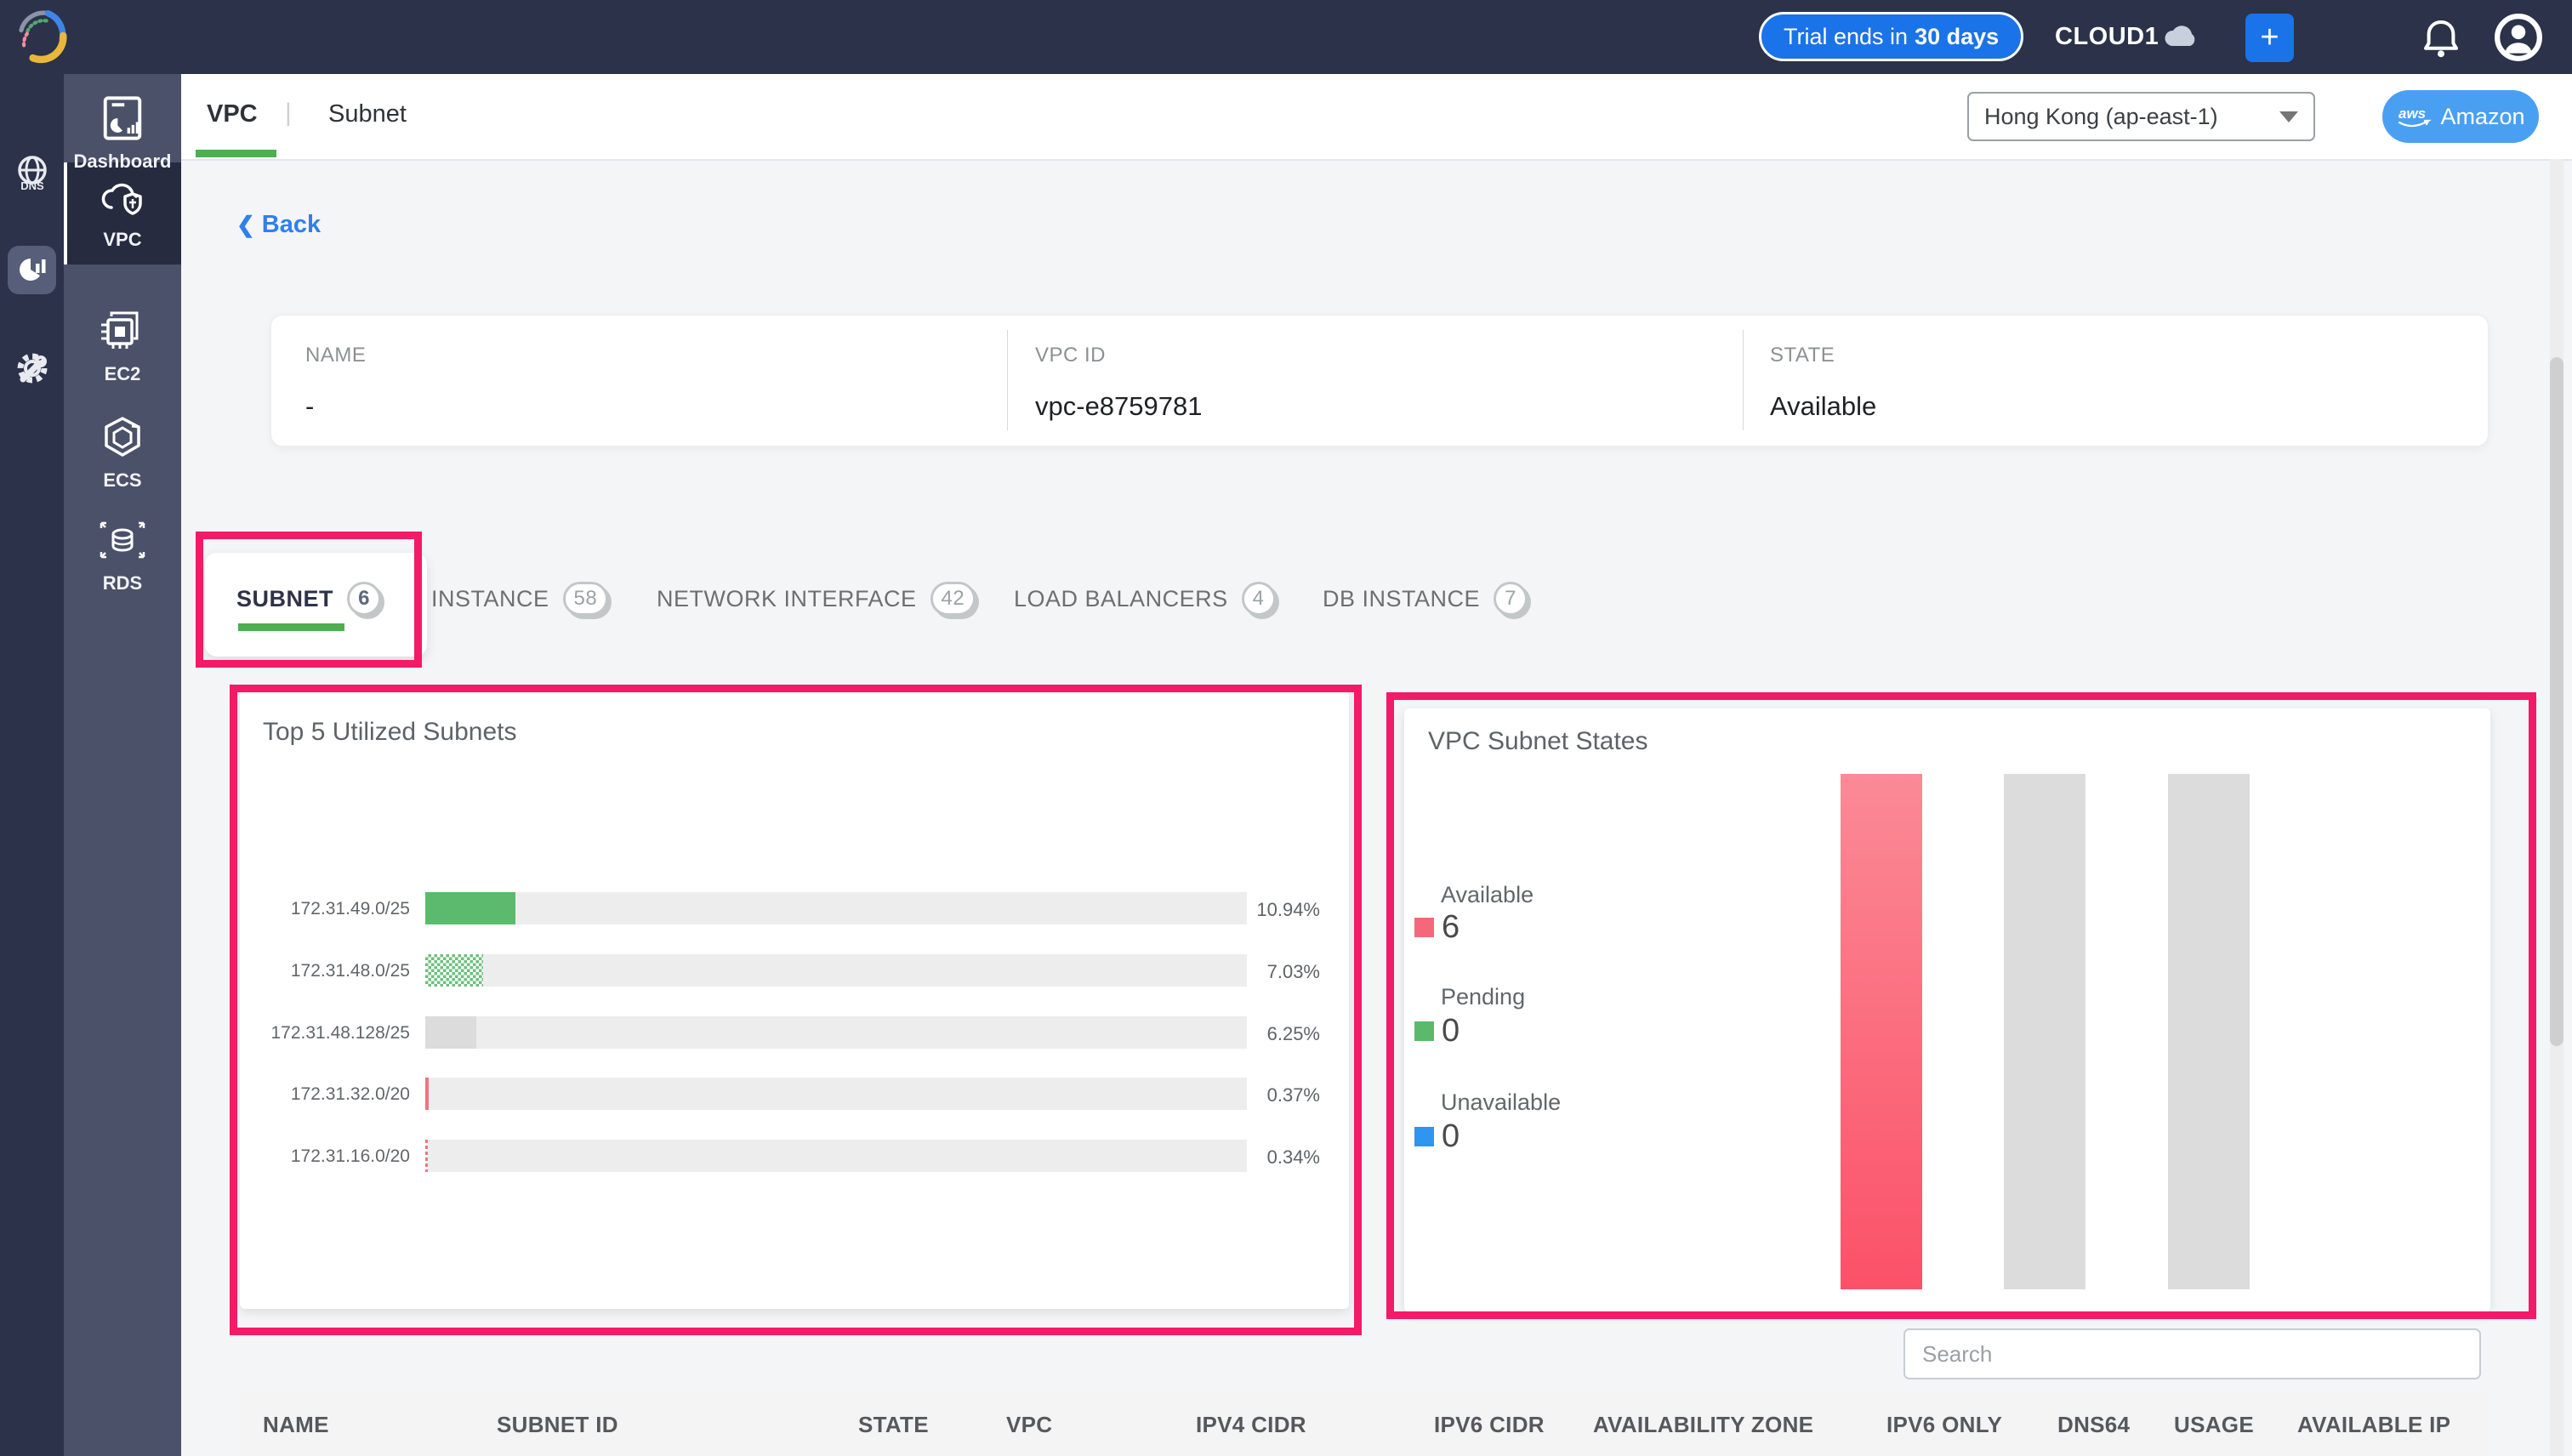 This screenshot has width=2572, height=1456. What do you see at coordinates (1251, 1424) in the screenshot?
I see `col-ipv4-cidr: IPV4 CIDR` at bounding box center [1251, 1424].